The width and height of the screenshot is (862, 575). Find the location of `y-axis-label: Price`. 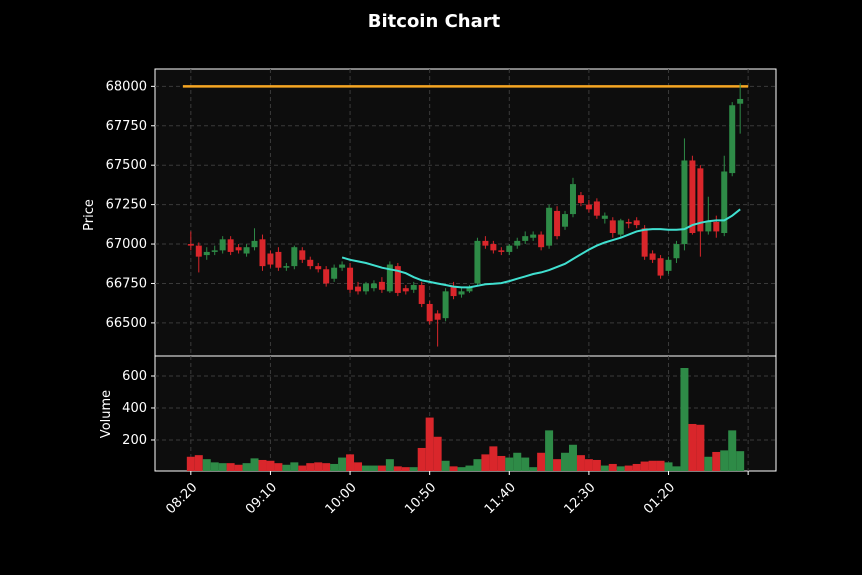

y-axis-label: Price is located at coordinates (89, 215).